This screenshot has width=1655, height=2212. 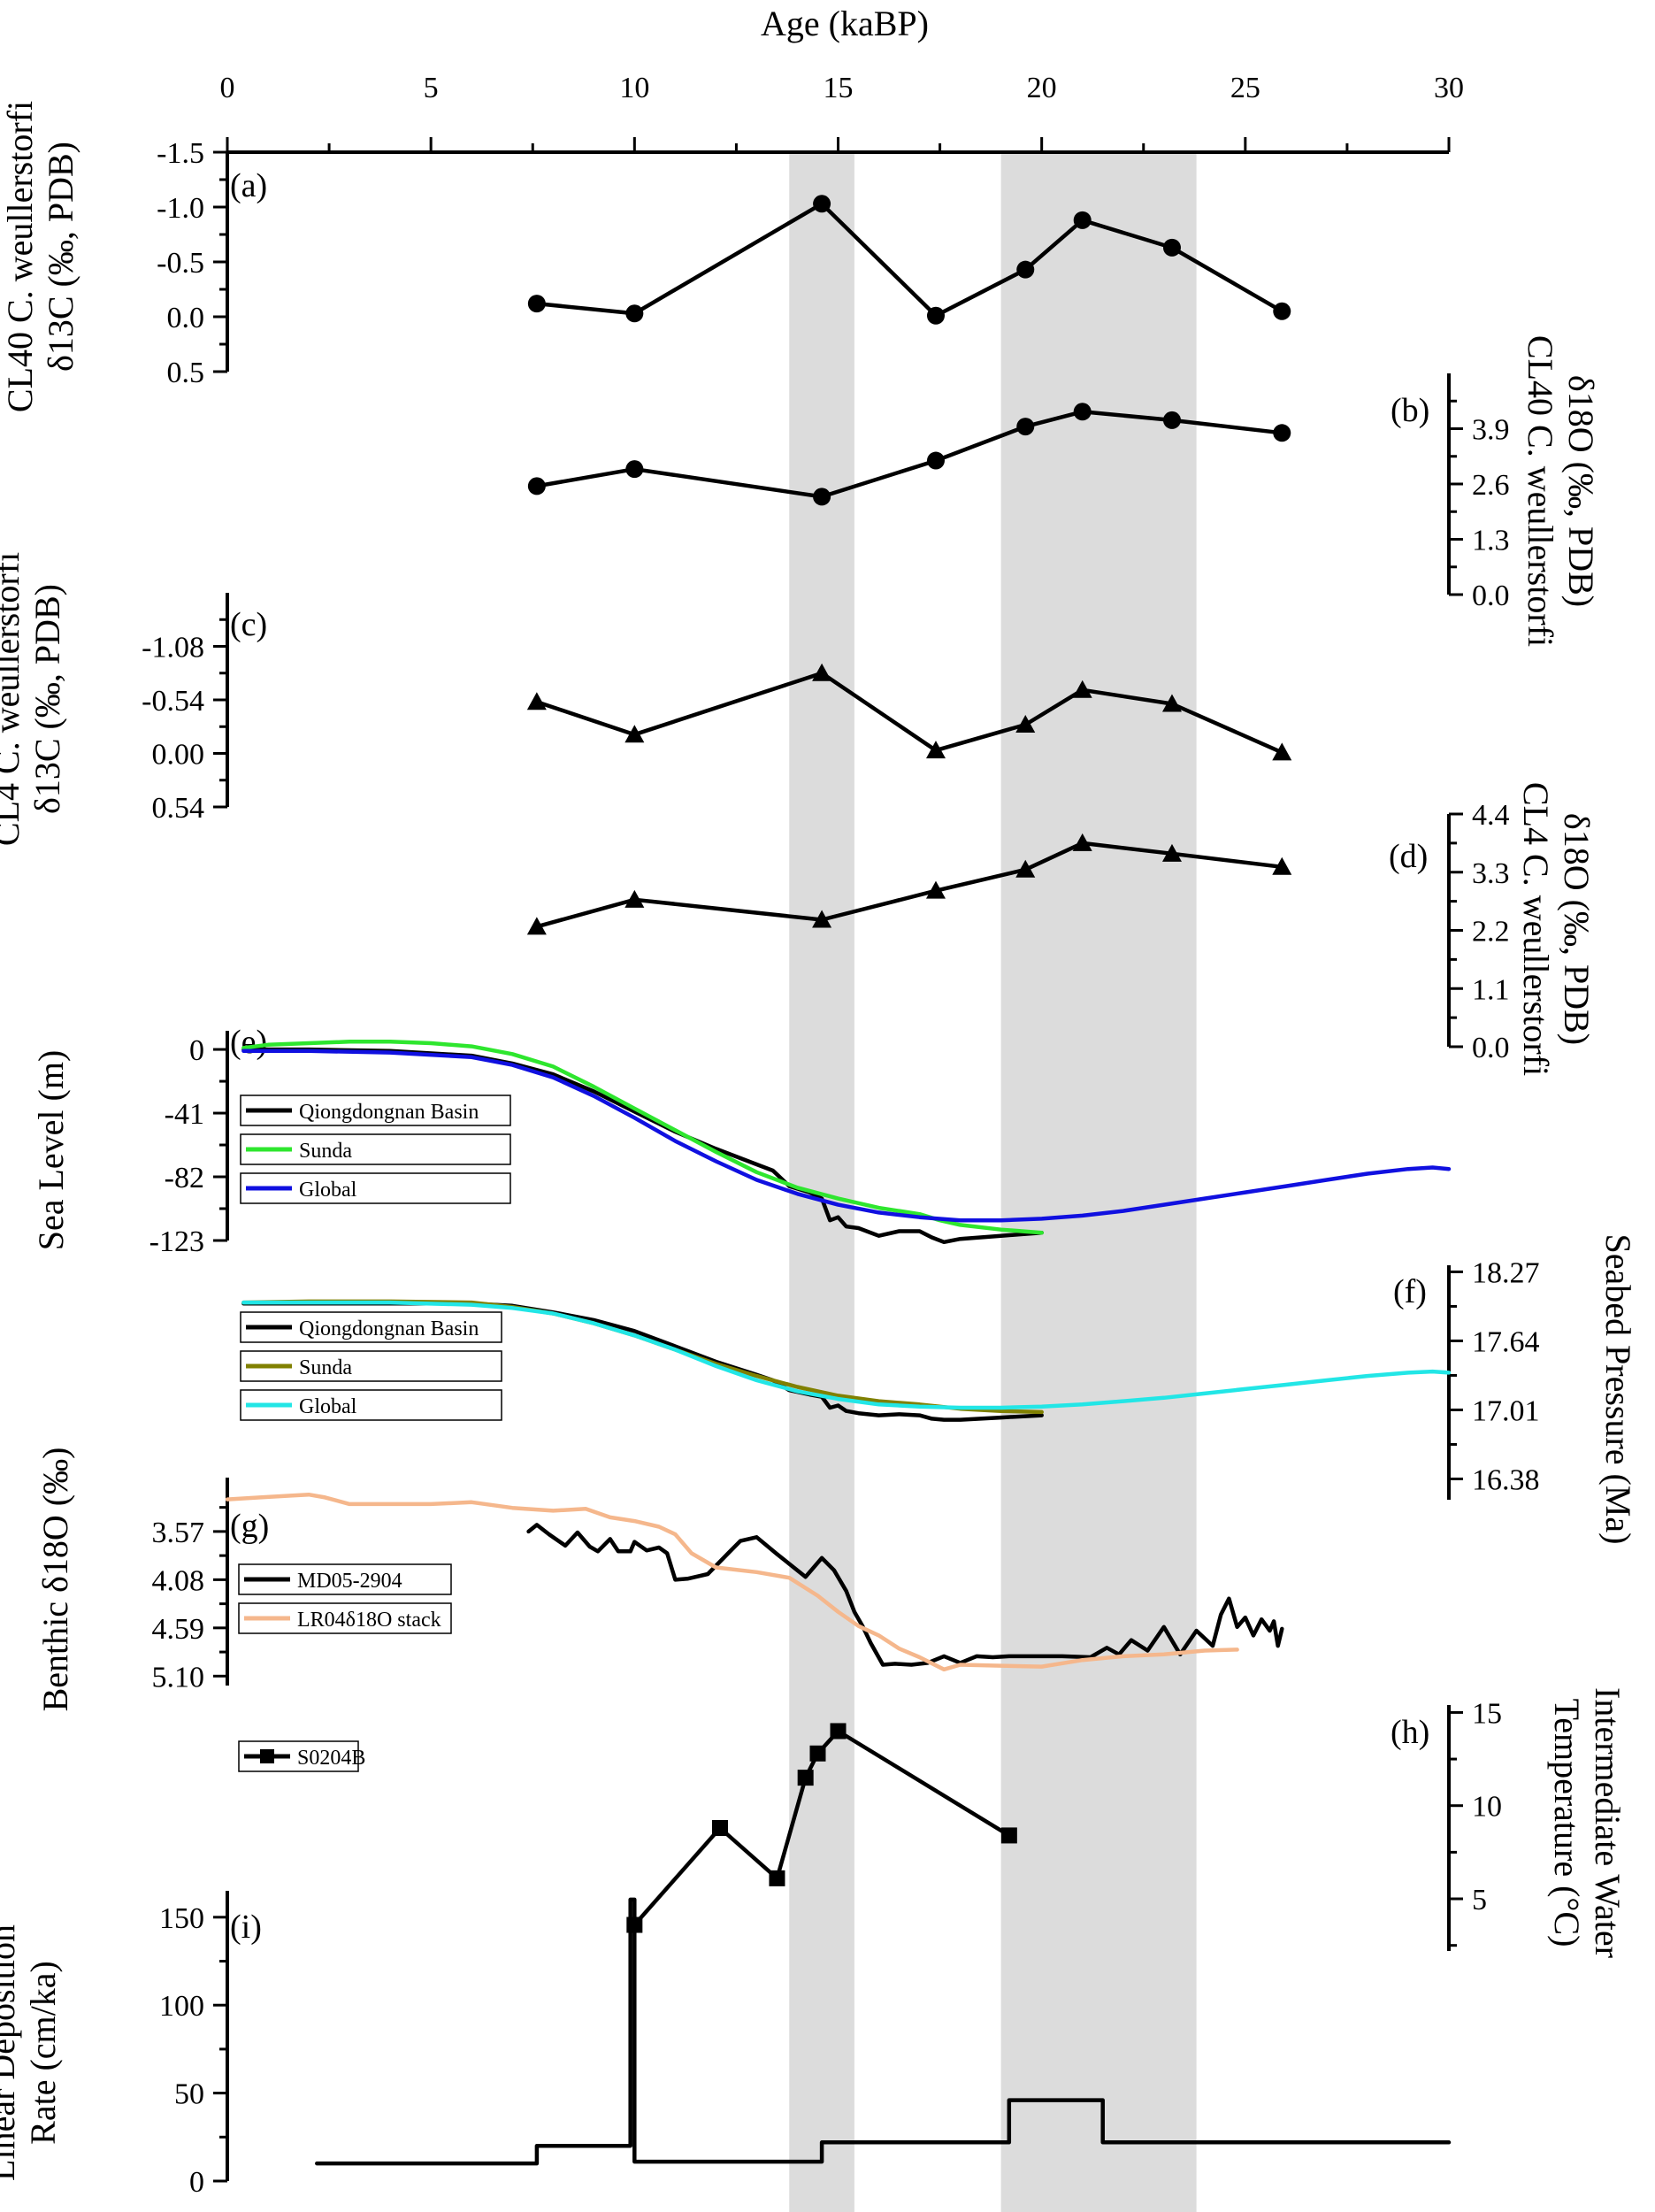 I want to click on panel-i-y-title: Rate (cm/ka), so click(x=43, y=2053).